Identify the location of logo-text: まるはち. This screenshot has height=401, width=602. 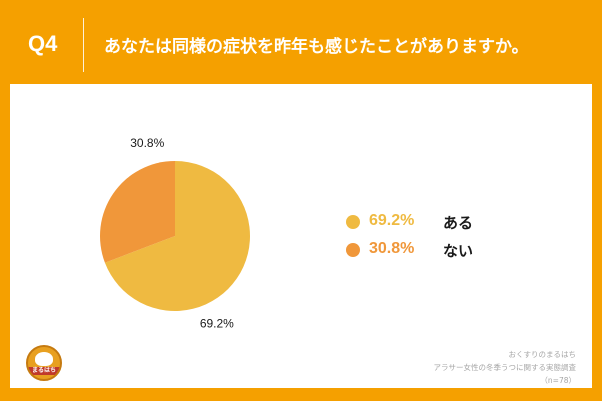
(43, 370).